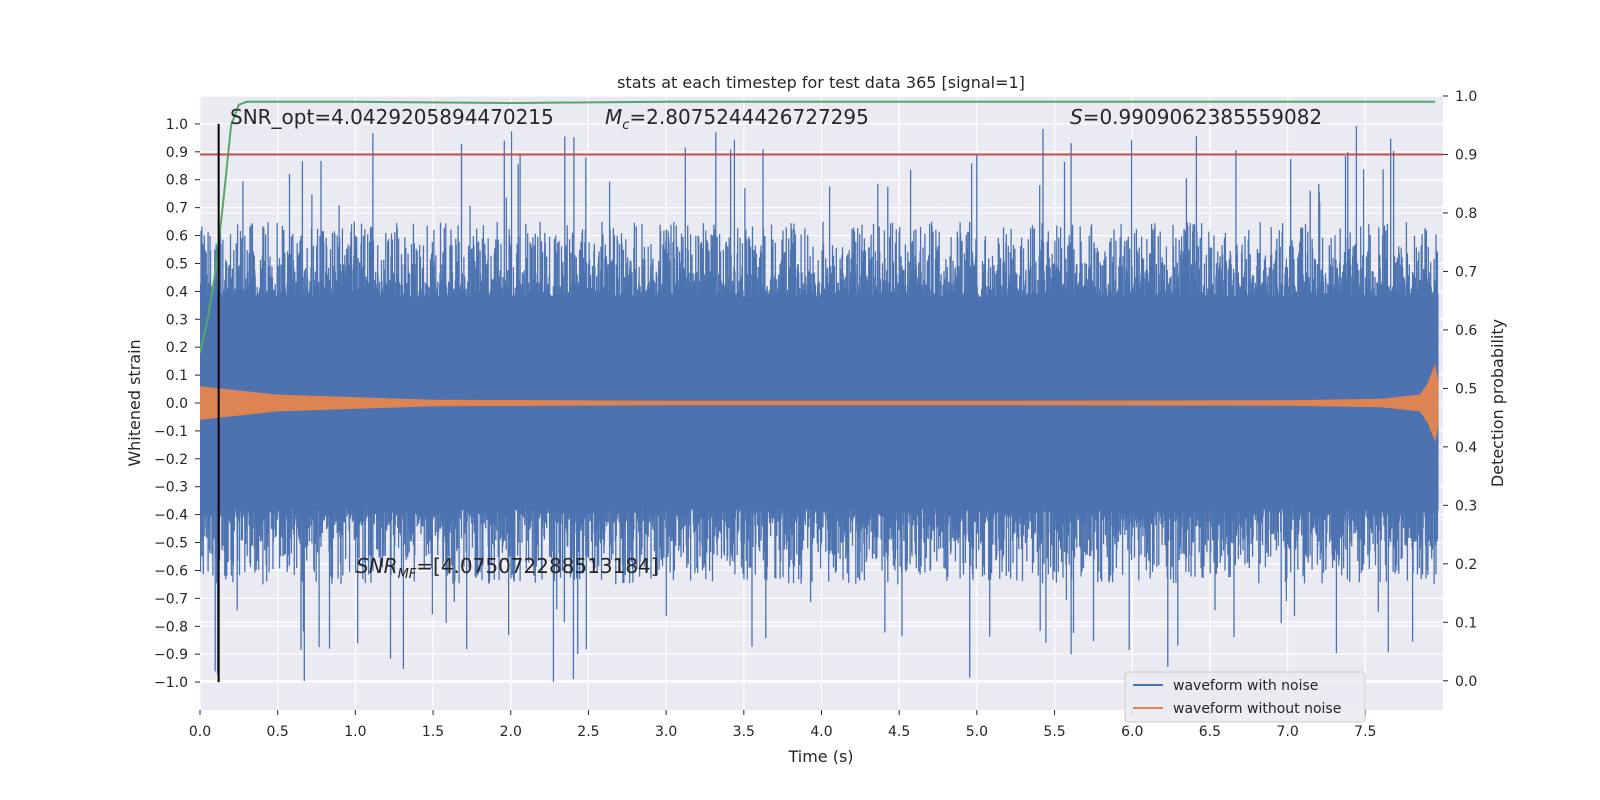 The width and height of the screenshot is (1600, 800). I want to click on legend-label-clean: waveform without noise, so click(1257, 709).